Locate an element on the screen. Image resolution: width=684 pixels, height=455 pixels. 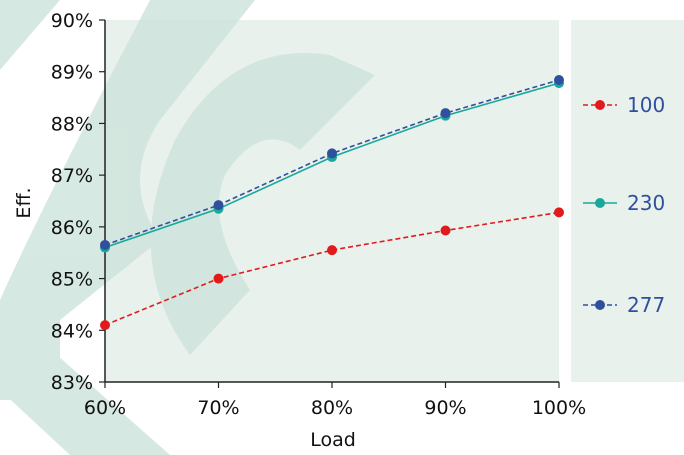
x-tick-label: 90% is located at coordinates (445, 408).